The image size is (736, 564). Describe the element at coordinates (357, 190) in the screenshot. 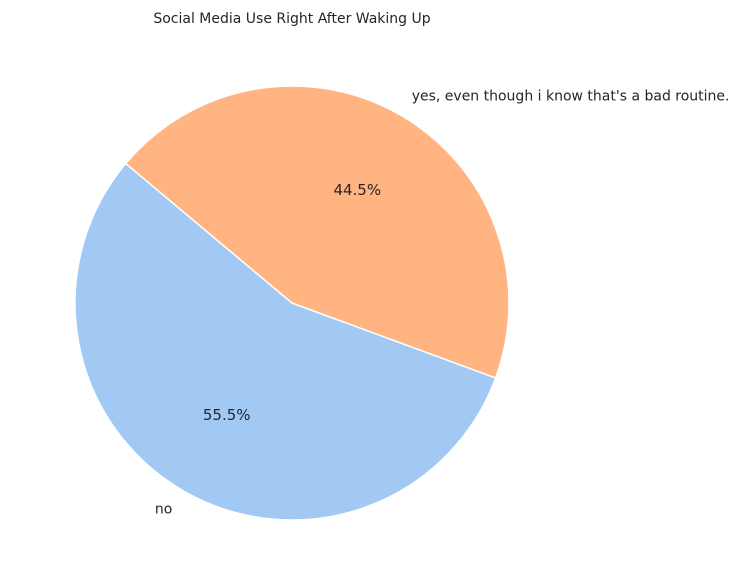

I see `slice-percent-1: 44.5%` at that location.